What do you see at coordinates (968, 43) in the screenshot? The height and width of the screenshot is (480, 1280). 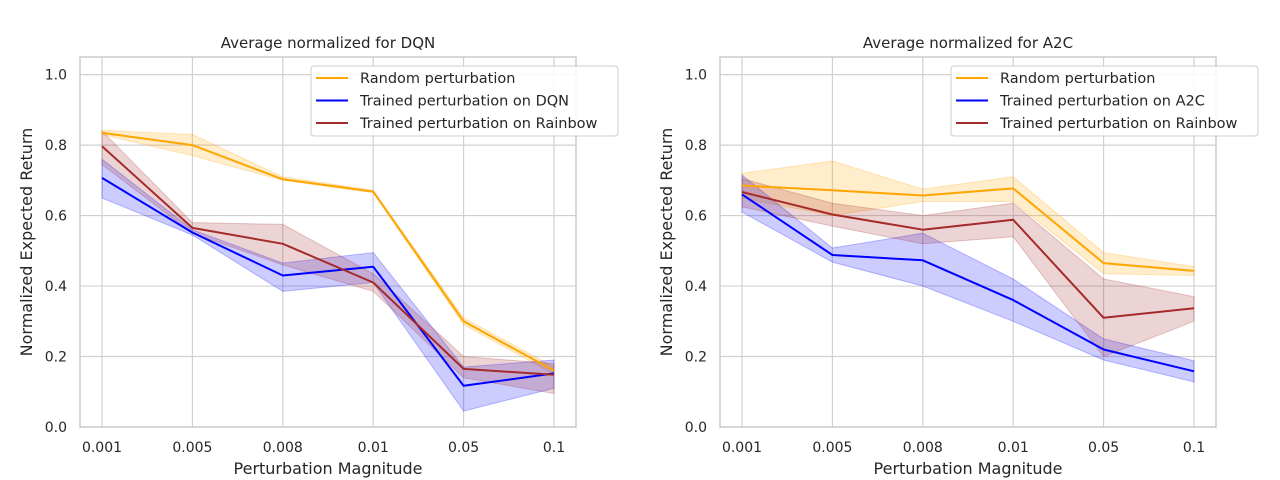 I see `chart-title: Average normalized for A2C` at bounding box center [968, 43].